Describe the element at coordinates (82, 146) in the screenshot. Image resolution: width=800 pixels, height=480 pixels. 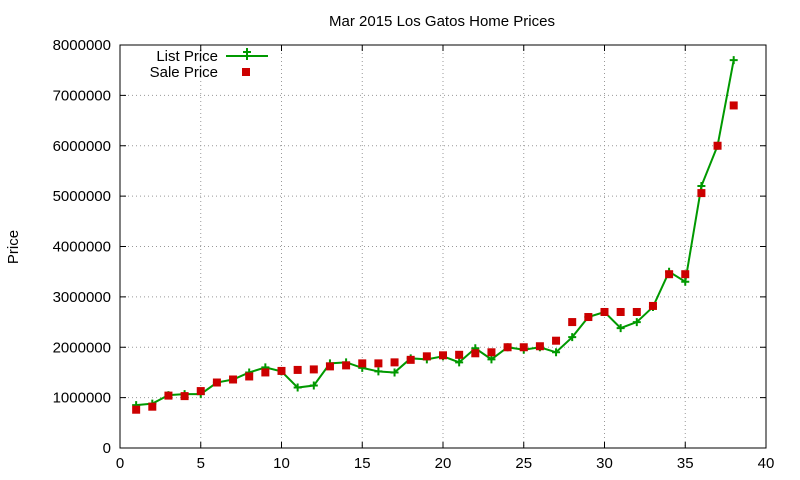
I see `y-tick-label: 6000000` at that location.